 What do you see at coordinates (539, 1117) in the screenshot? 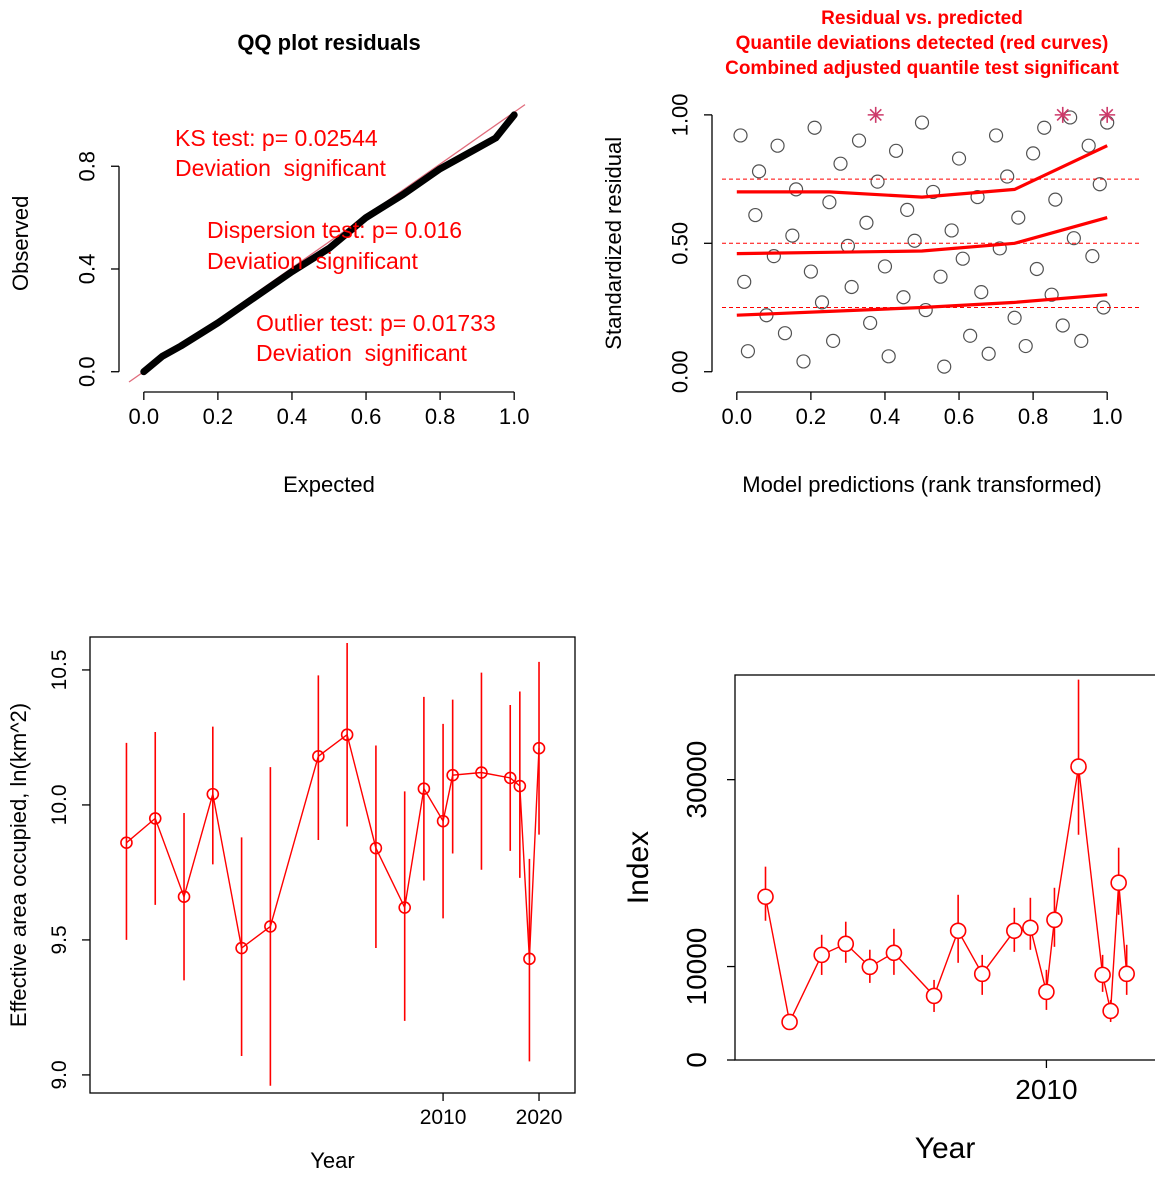
I see `x-tick-label: 2020` at bounding box center [539, 1117].